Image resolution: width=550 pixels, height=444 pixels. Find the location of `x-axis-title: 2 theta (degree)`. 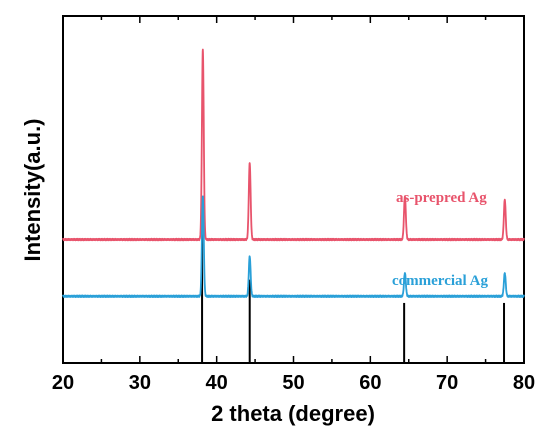

x-axis-title: 2 theta (degree) is located at coordinates (293, 413).